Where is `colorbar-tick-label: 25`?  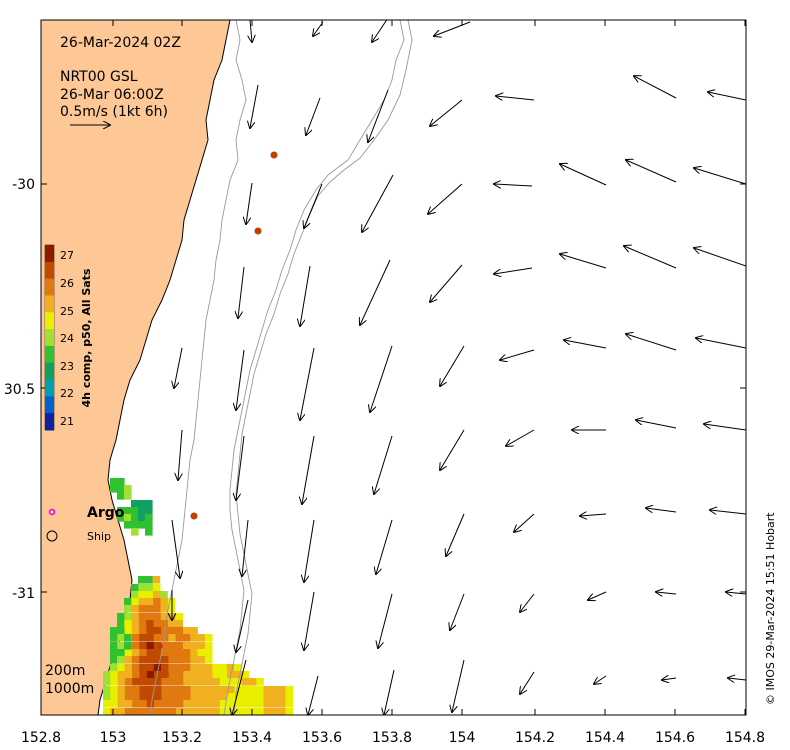 colorbar-tick-label: 25 is located at coordinates (67, 311).